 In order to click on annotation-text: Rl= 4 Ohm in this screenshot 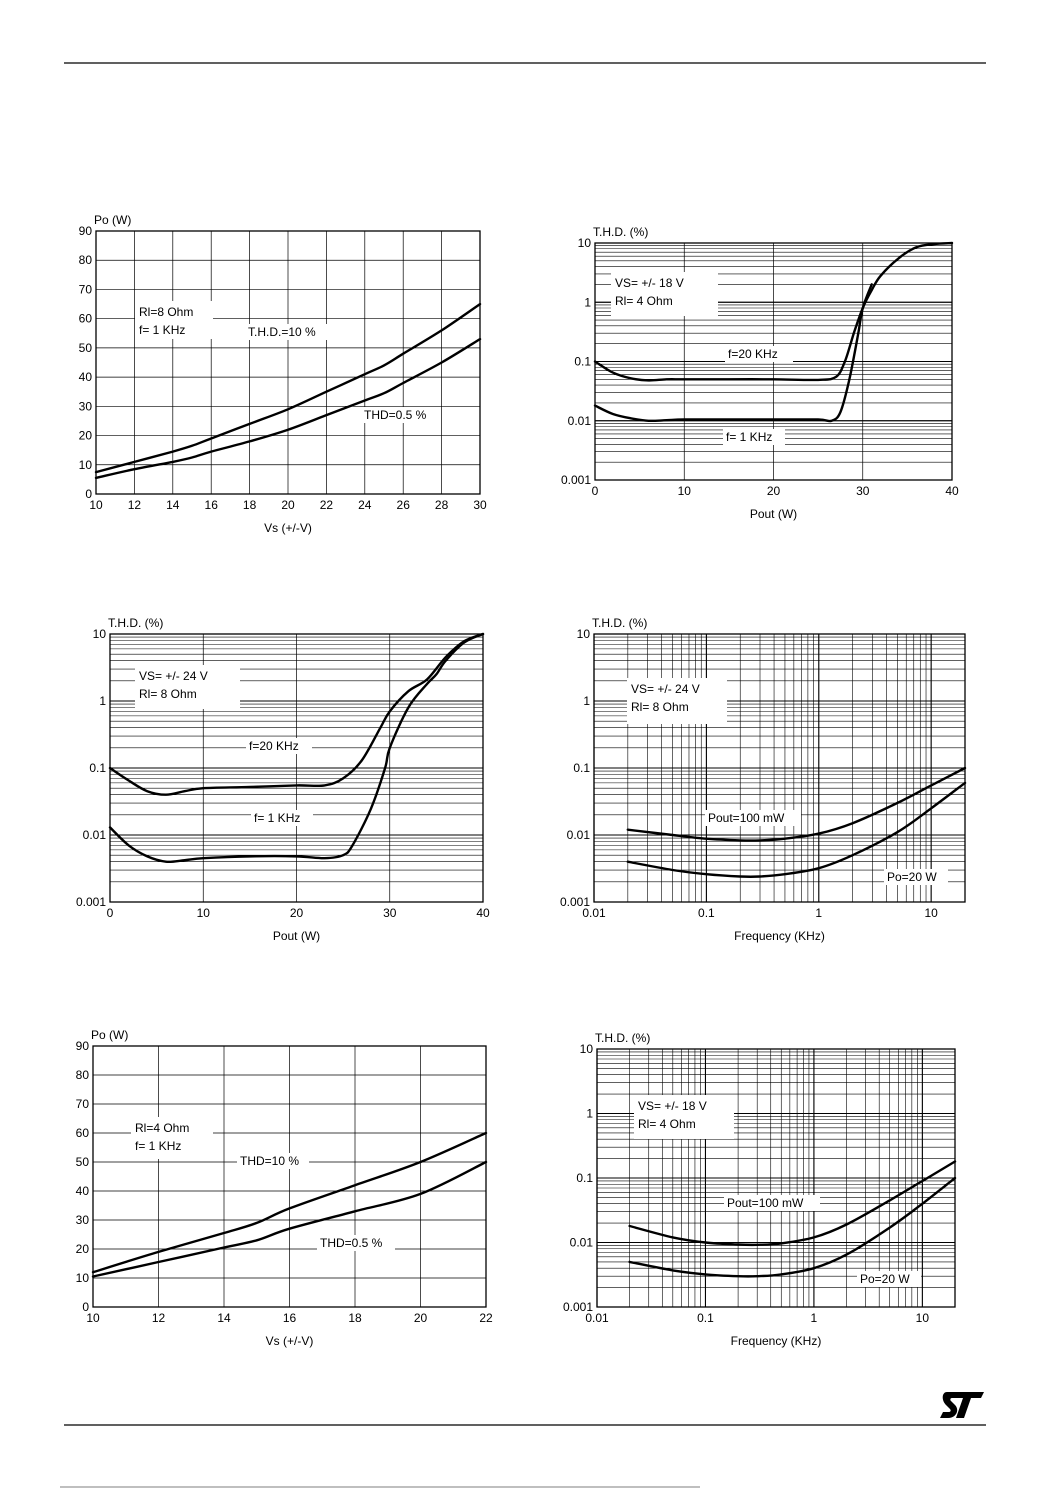, I will do `click(644, 301)`.